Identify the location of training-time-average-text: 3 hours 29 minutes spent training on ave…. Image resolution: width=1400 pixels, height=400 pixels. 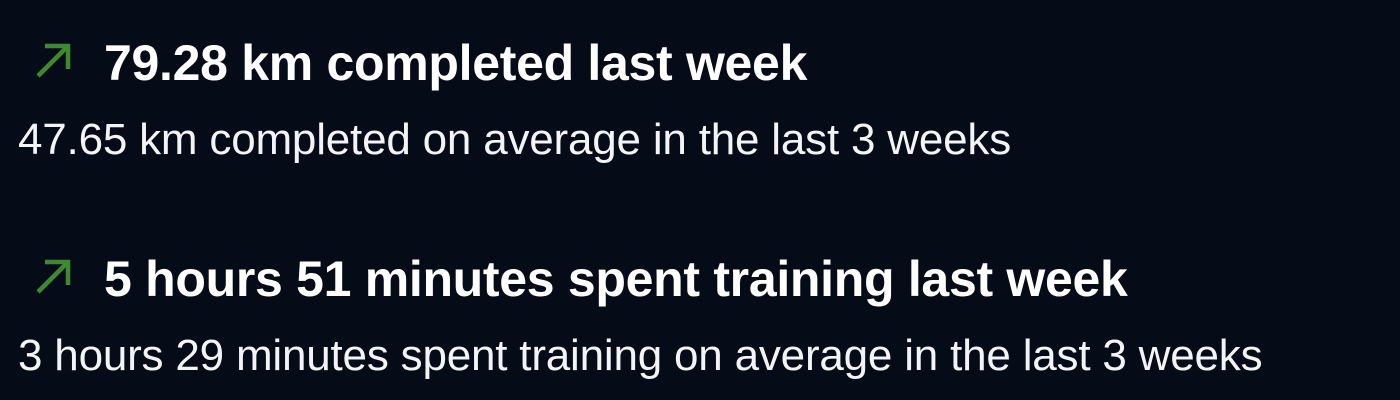
(640, 355).